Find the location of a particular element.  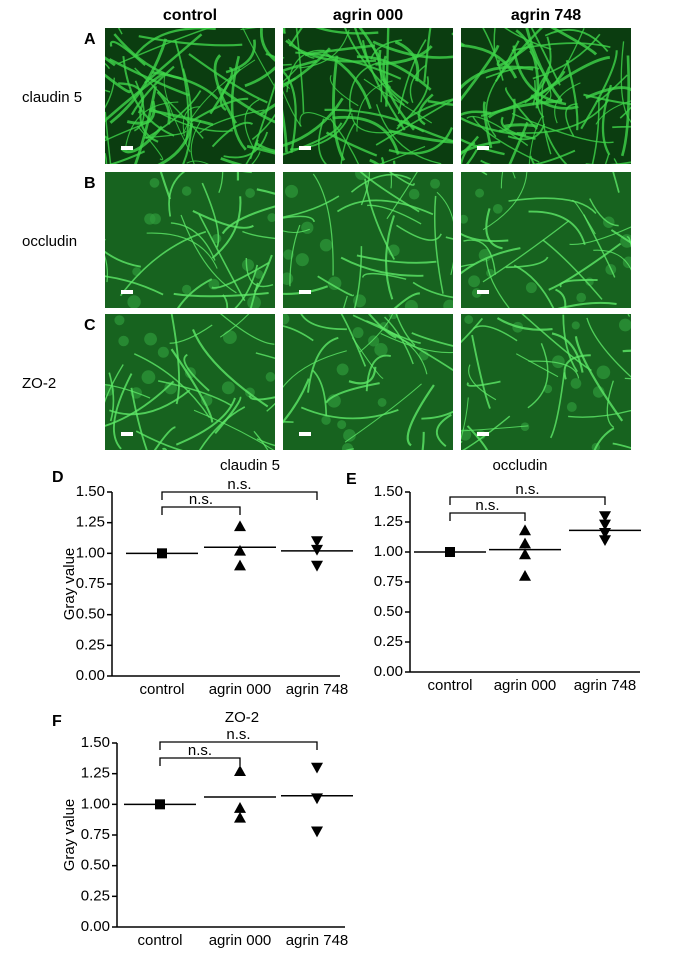

panel-letter: A is located at coordinates (90, 39).